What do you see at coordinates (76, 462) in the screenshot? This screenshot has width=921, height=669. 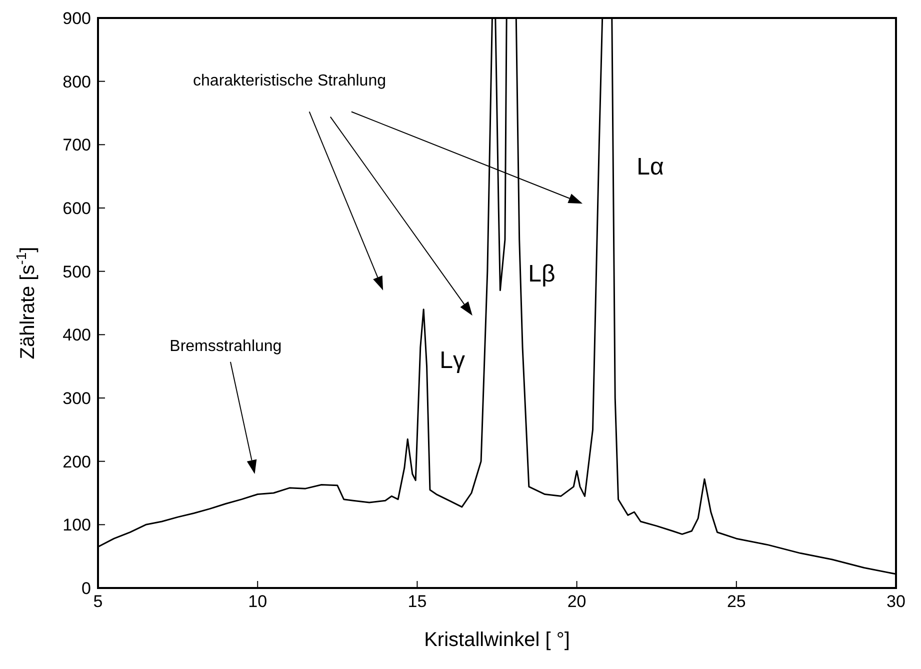 I see `y-tick-label: 200` at bounding box center [76, 462].